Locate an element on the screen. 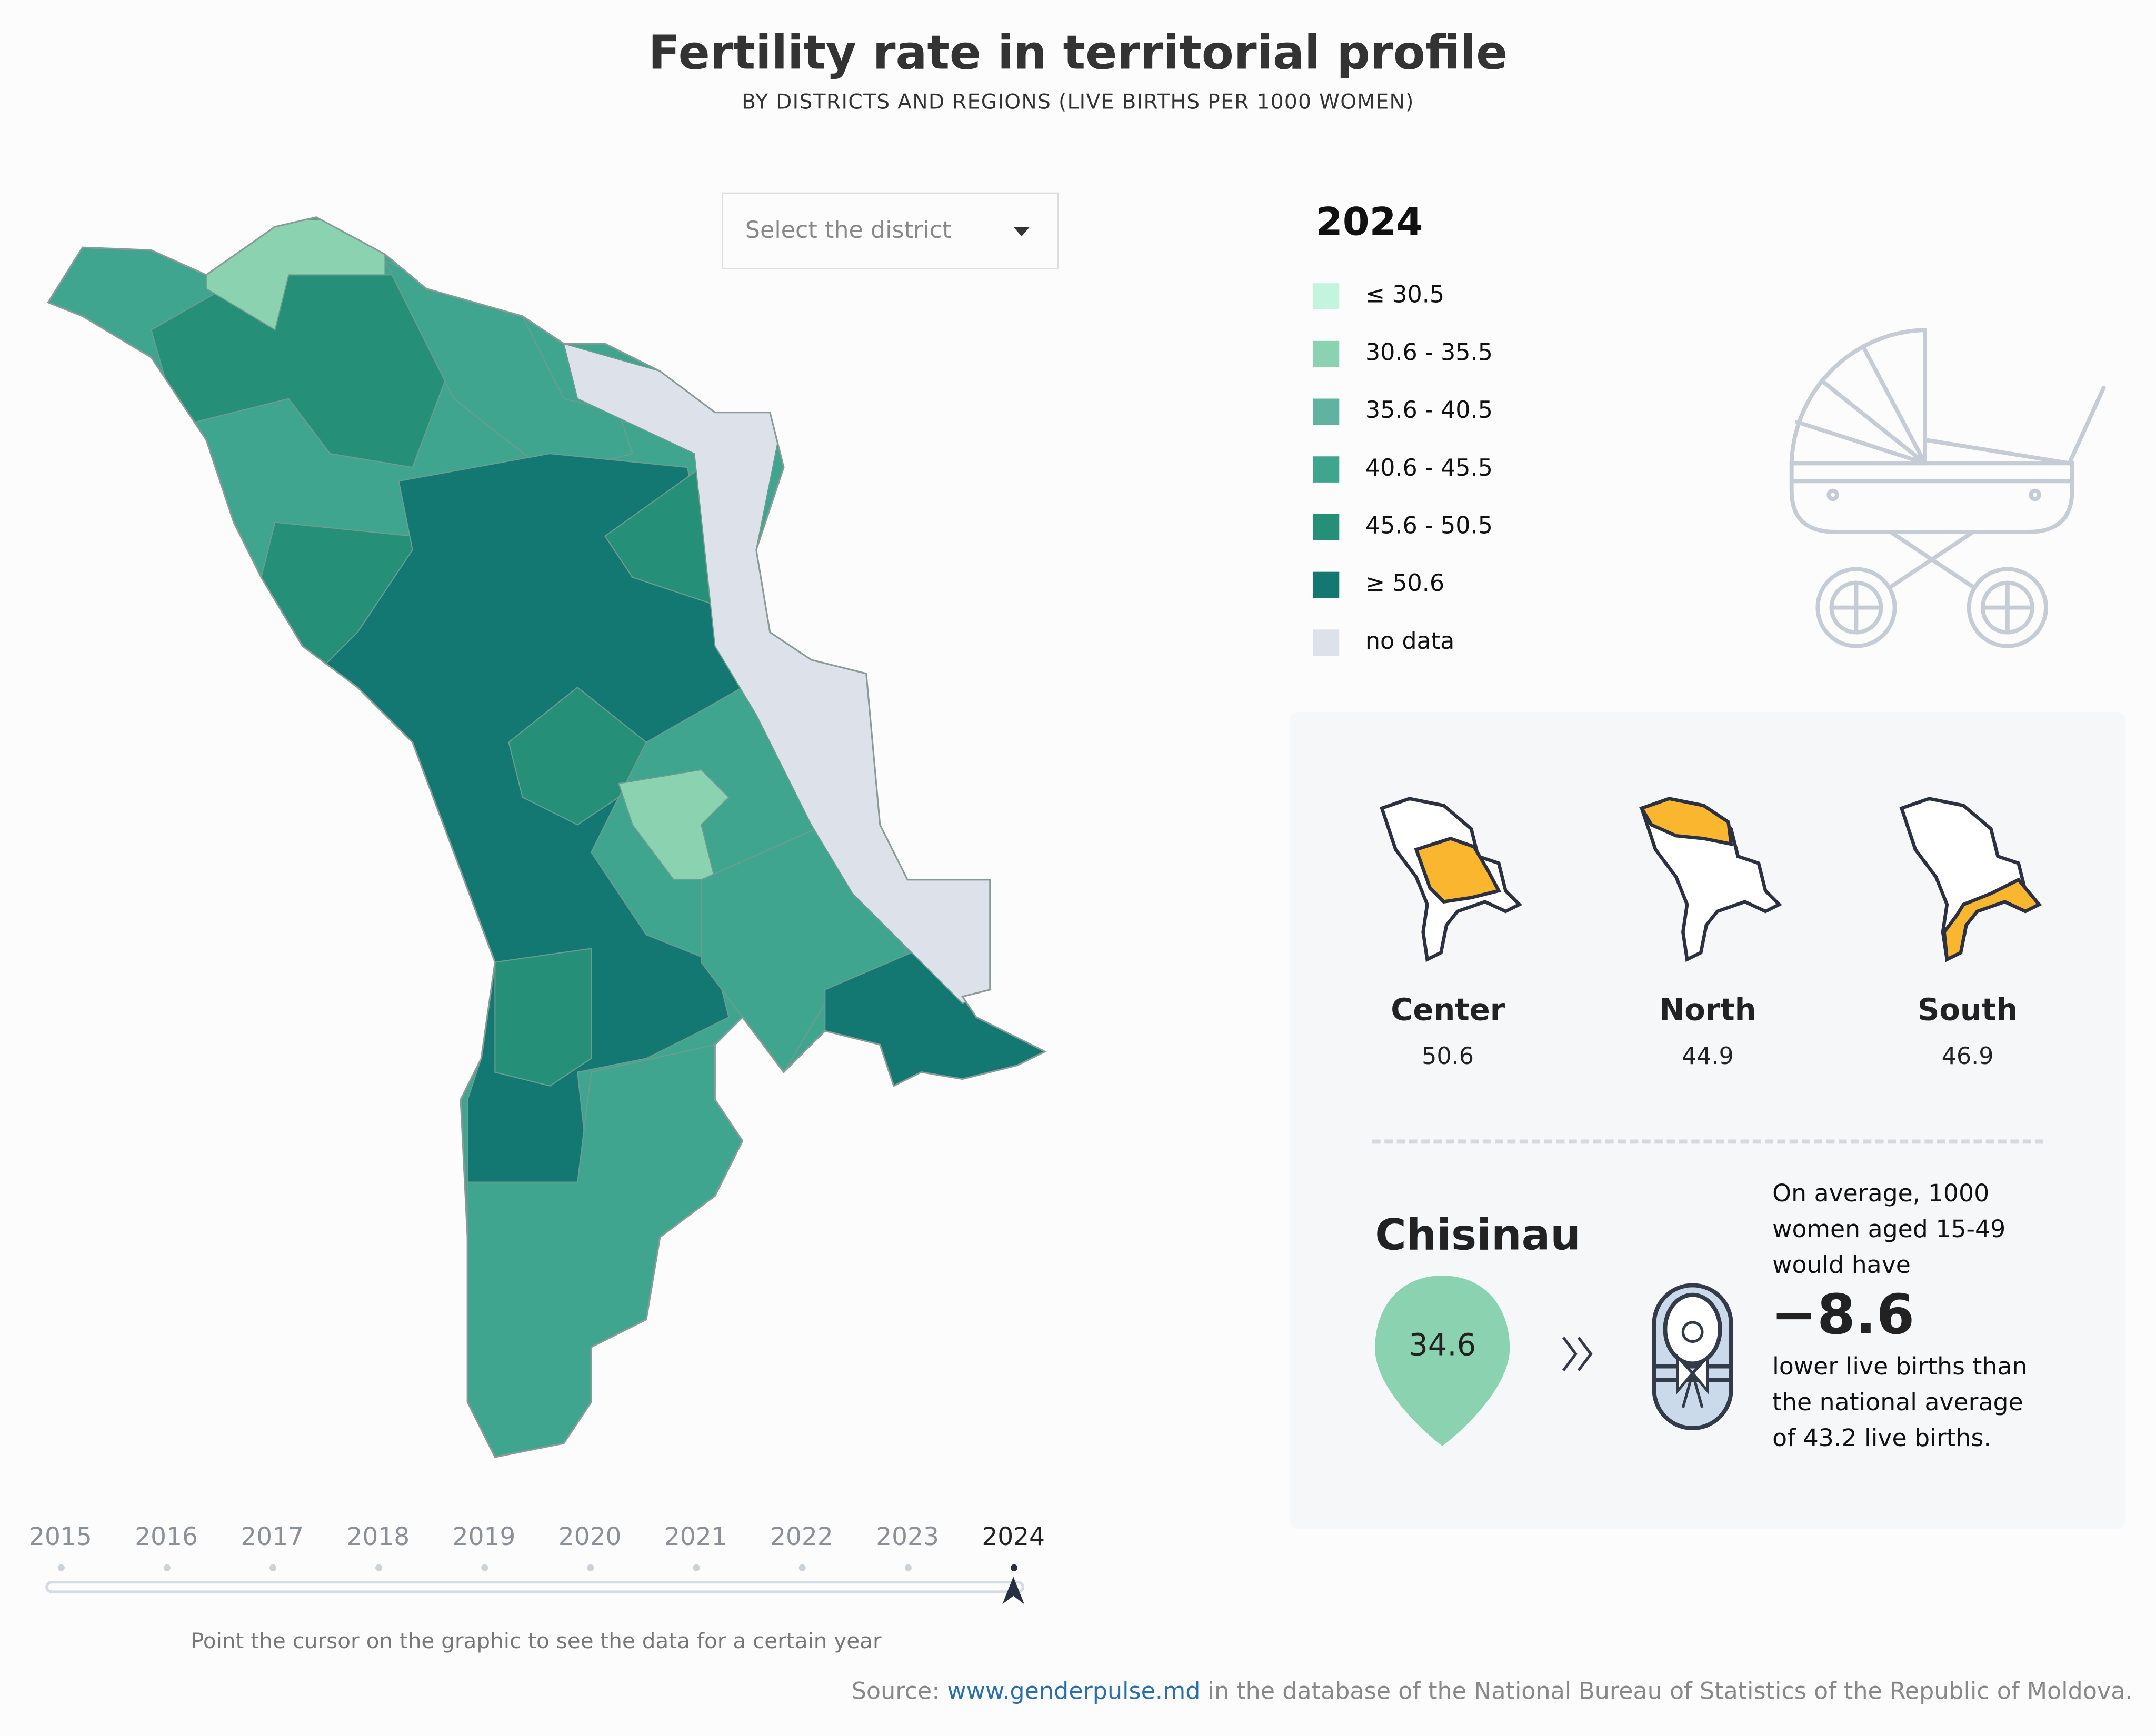 The width and height of the screenshot is (2156, 1736). legend-year: 2024 is located at coordinates (1369, 222).